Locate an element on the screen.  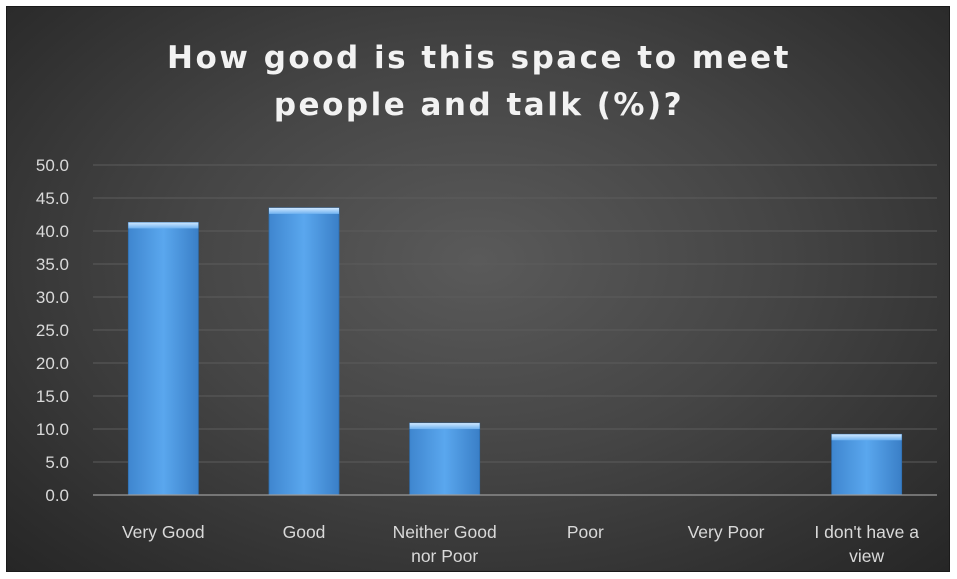
y-tick-label: 30.0 is located at coordinates (52, 297).